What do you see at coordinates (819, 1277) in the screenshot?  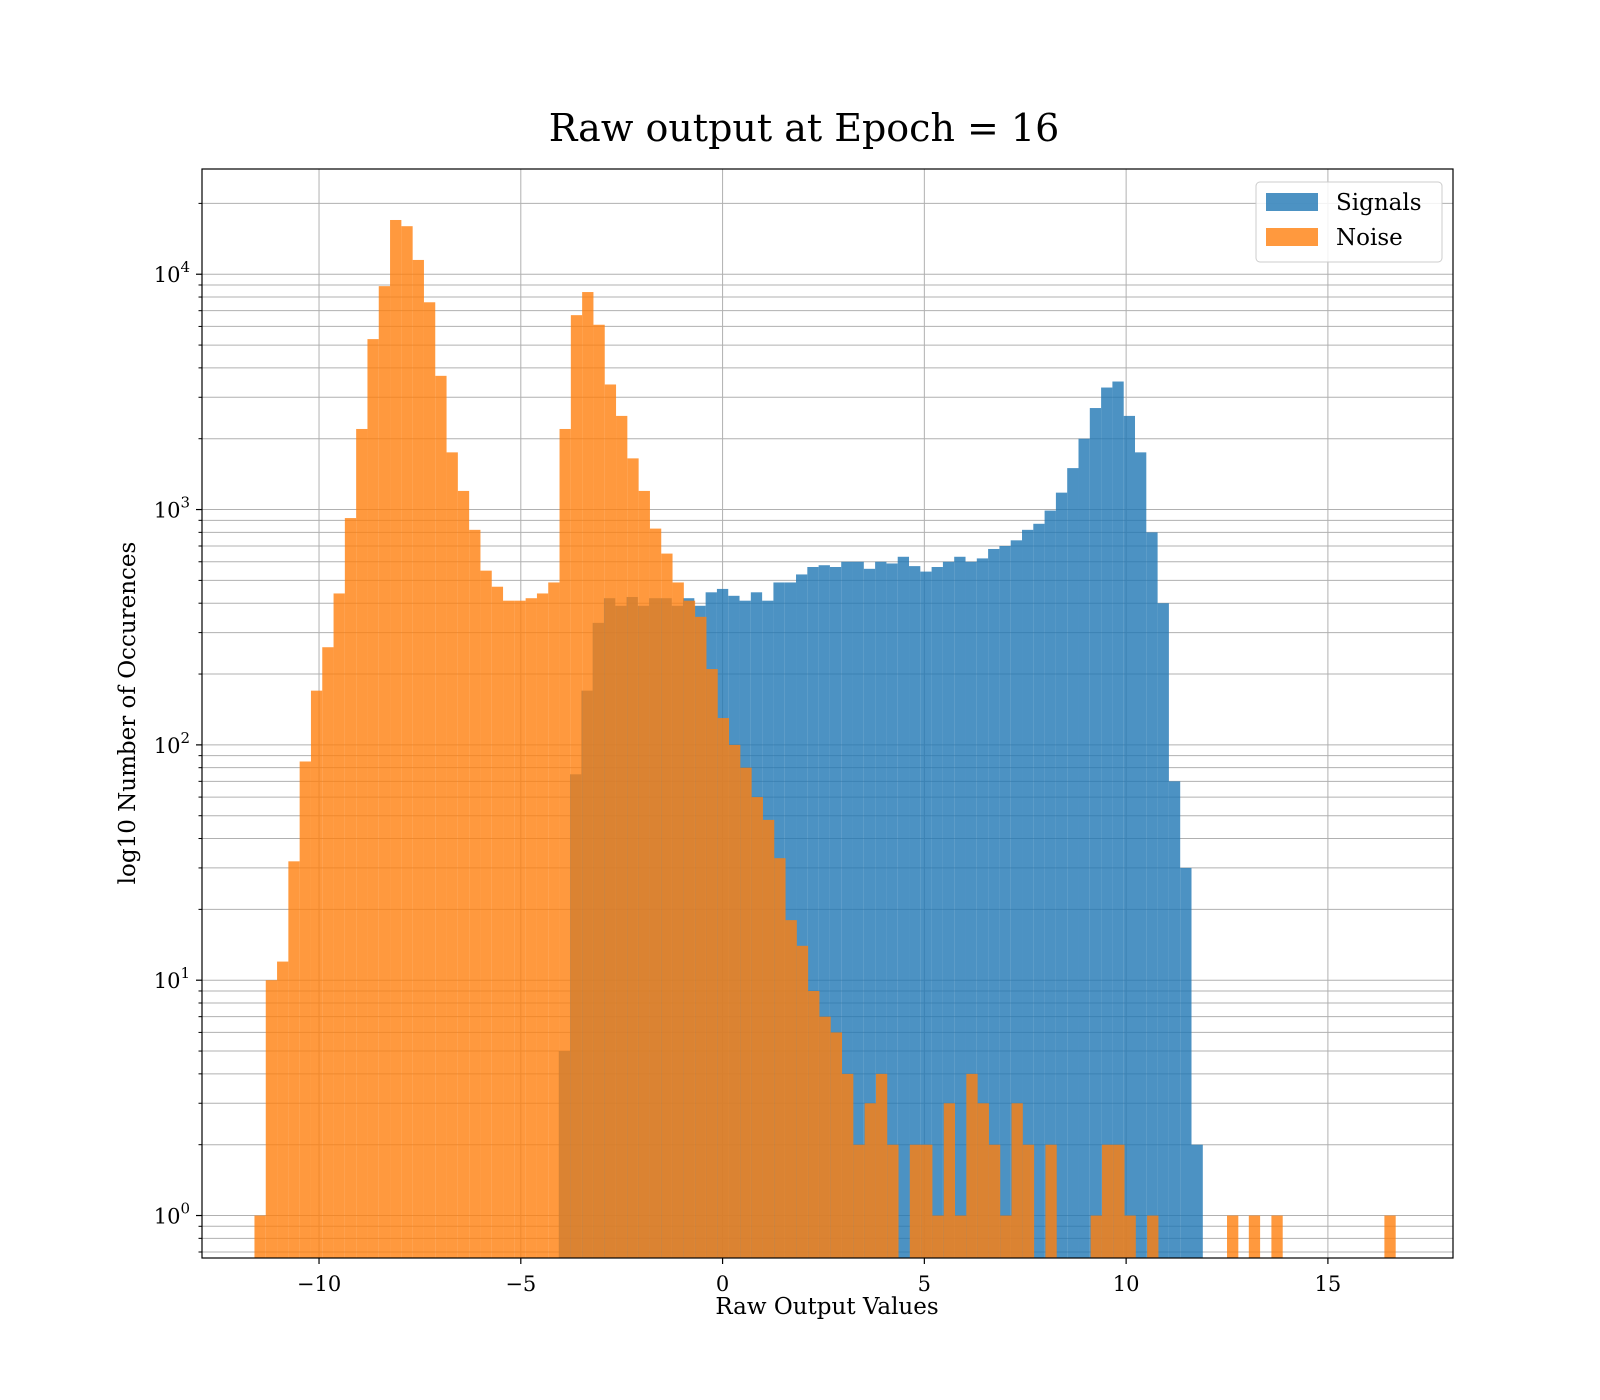 I see `x-axis-ticks: −10 −5 0 5 10 15` at bounding box center [819, 1277].